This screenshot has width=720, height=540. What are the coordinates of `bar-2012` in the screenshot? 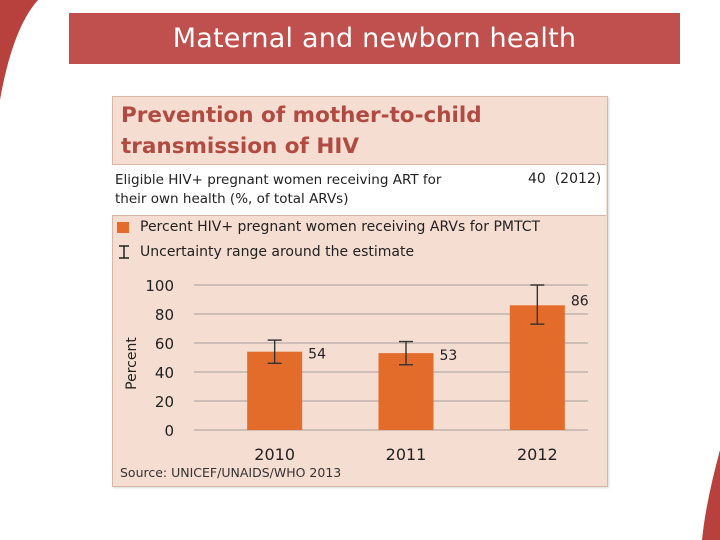 It's located at (537, 367).